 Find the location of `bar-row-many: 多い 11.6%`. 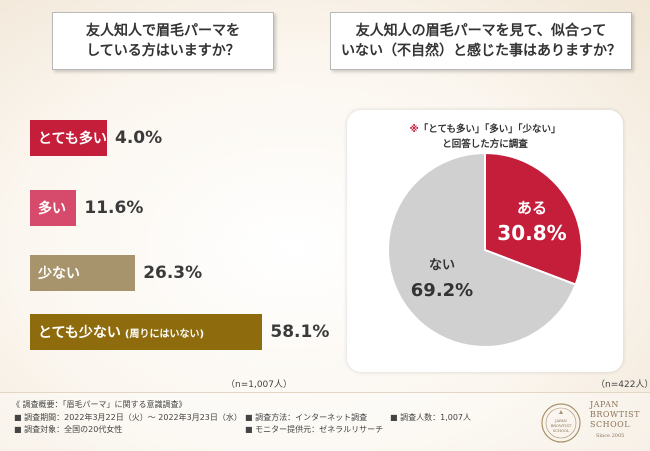

bar-row-many: 多い 11.6% is located at coordinates (86, 208).